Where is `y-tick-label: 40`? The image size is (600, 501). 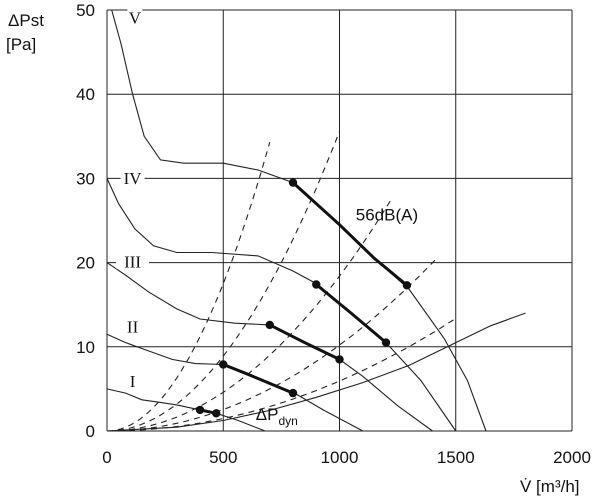
y-tick-label: 40 is located at coordinates (85, 94).